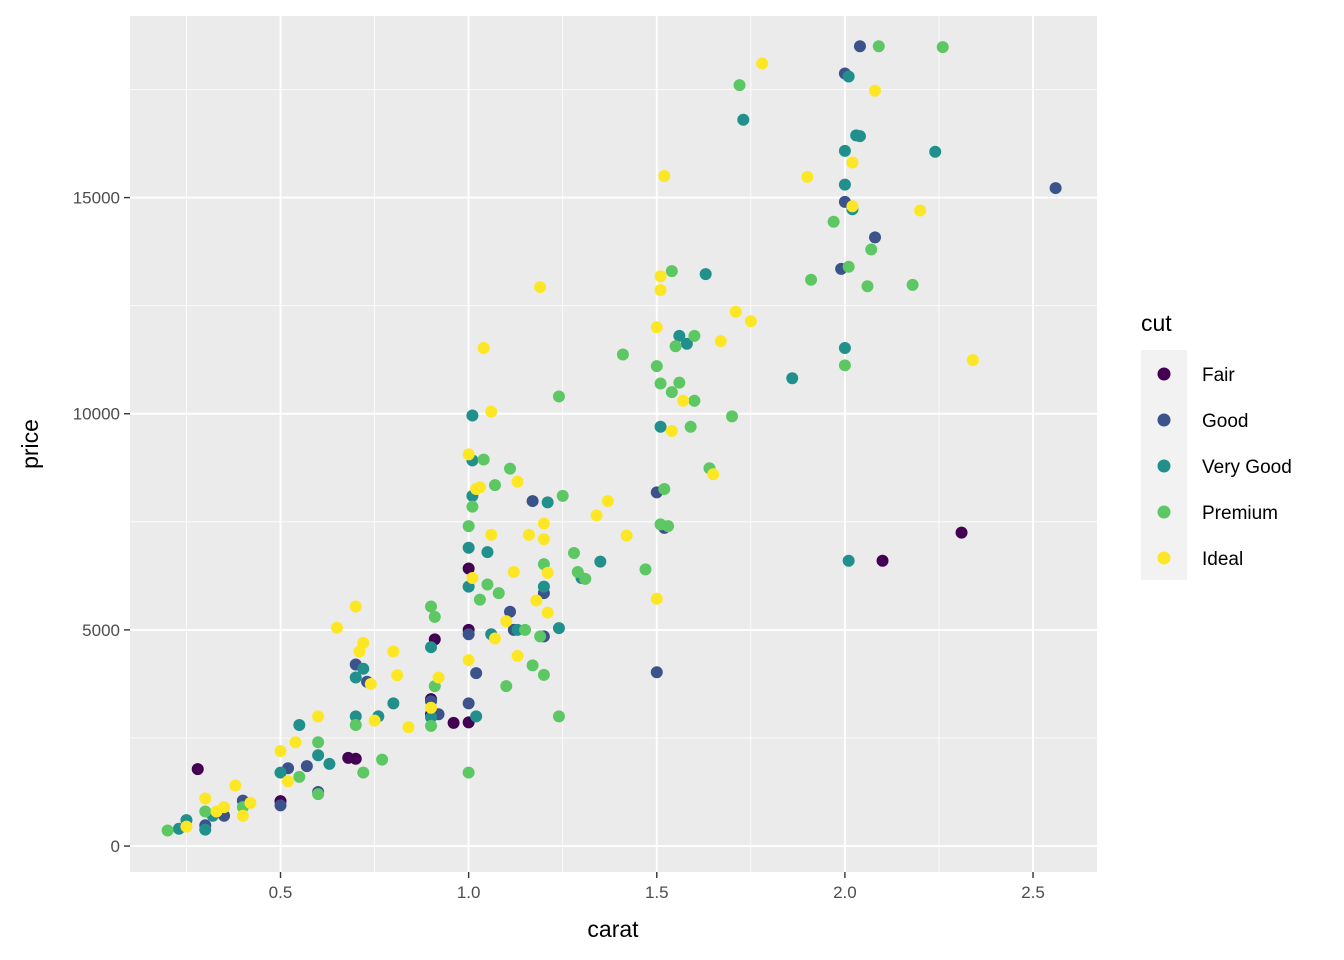  Describe the element at coordinates (1164, 420) in the screenshot. I see `legend-key-good` at that location.